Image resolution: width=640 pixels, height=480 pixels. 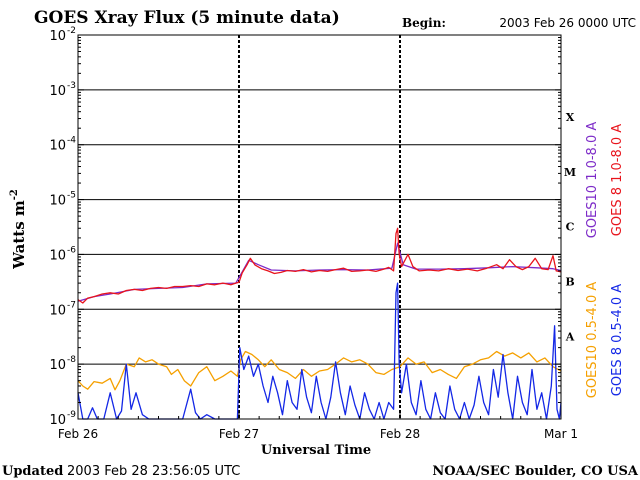 I want to click on legend-label-2: GOES10 0.5-4.0 A, so click(x=592, y=340).